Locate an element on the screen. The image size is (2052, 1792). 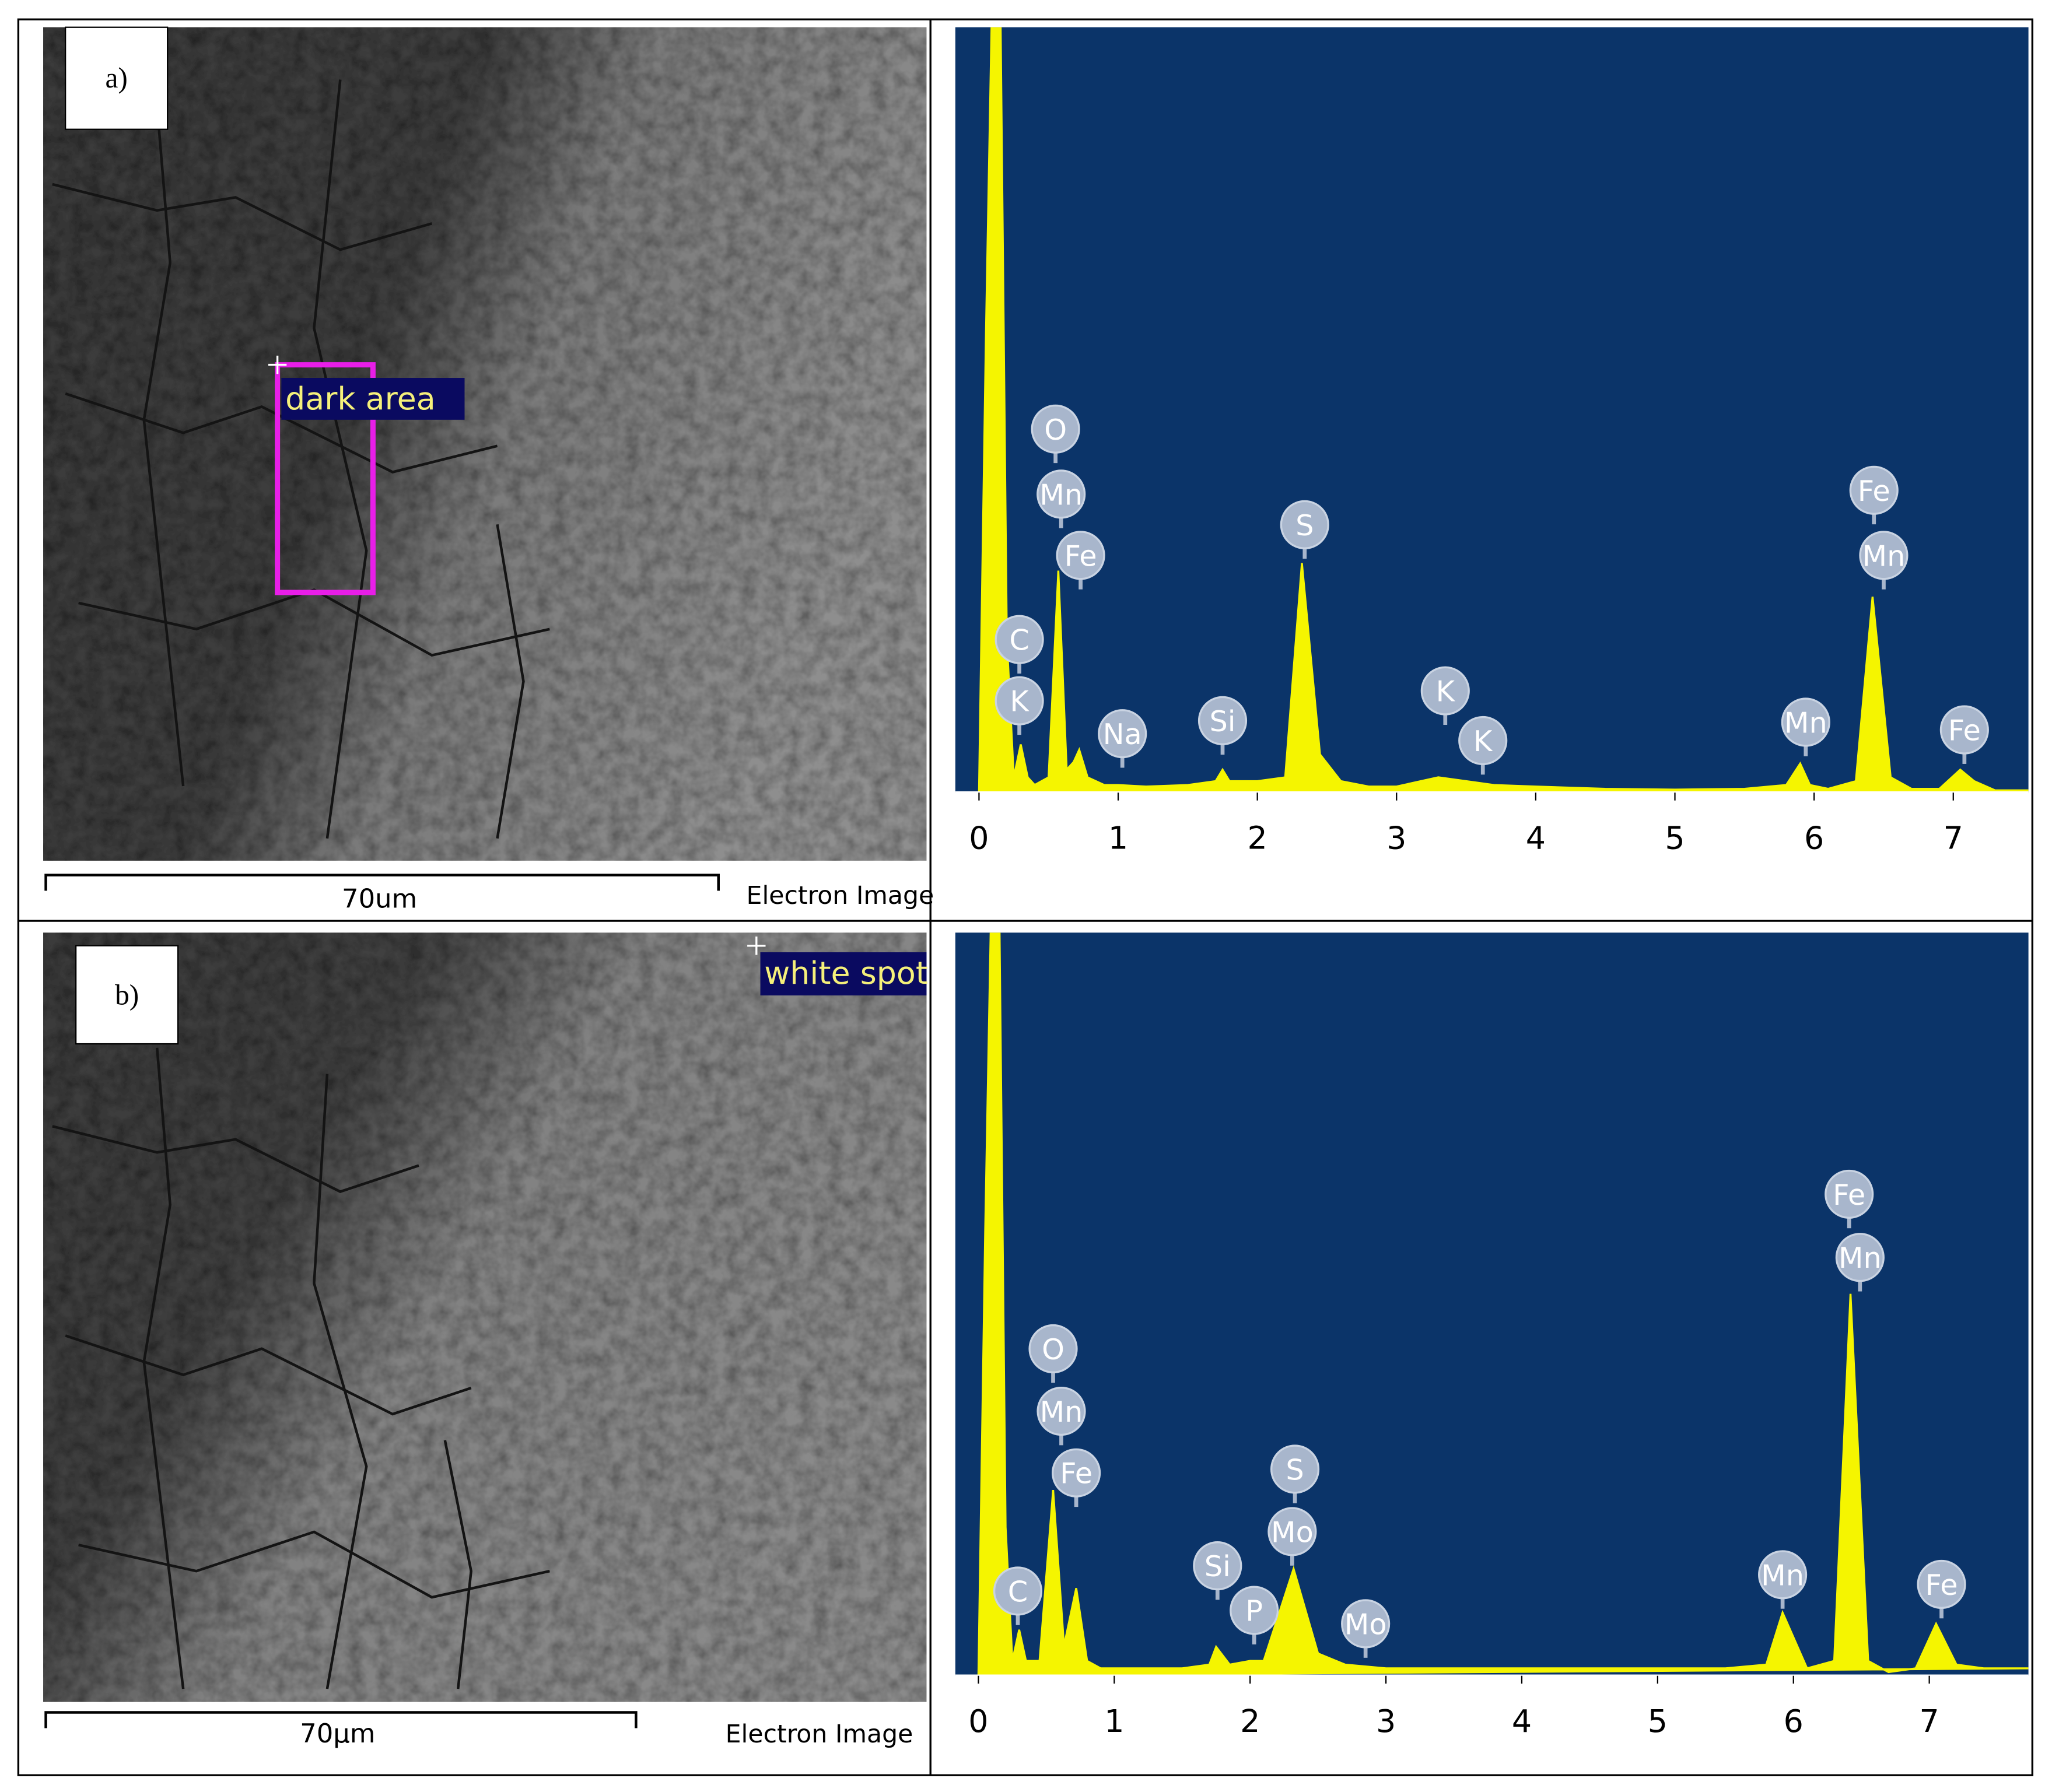
panel-label: b) is located at coordinates (127, 995).